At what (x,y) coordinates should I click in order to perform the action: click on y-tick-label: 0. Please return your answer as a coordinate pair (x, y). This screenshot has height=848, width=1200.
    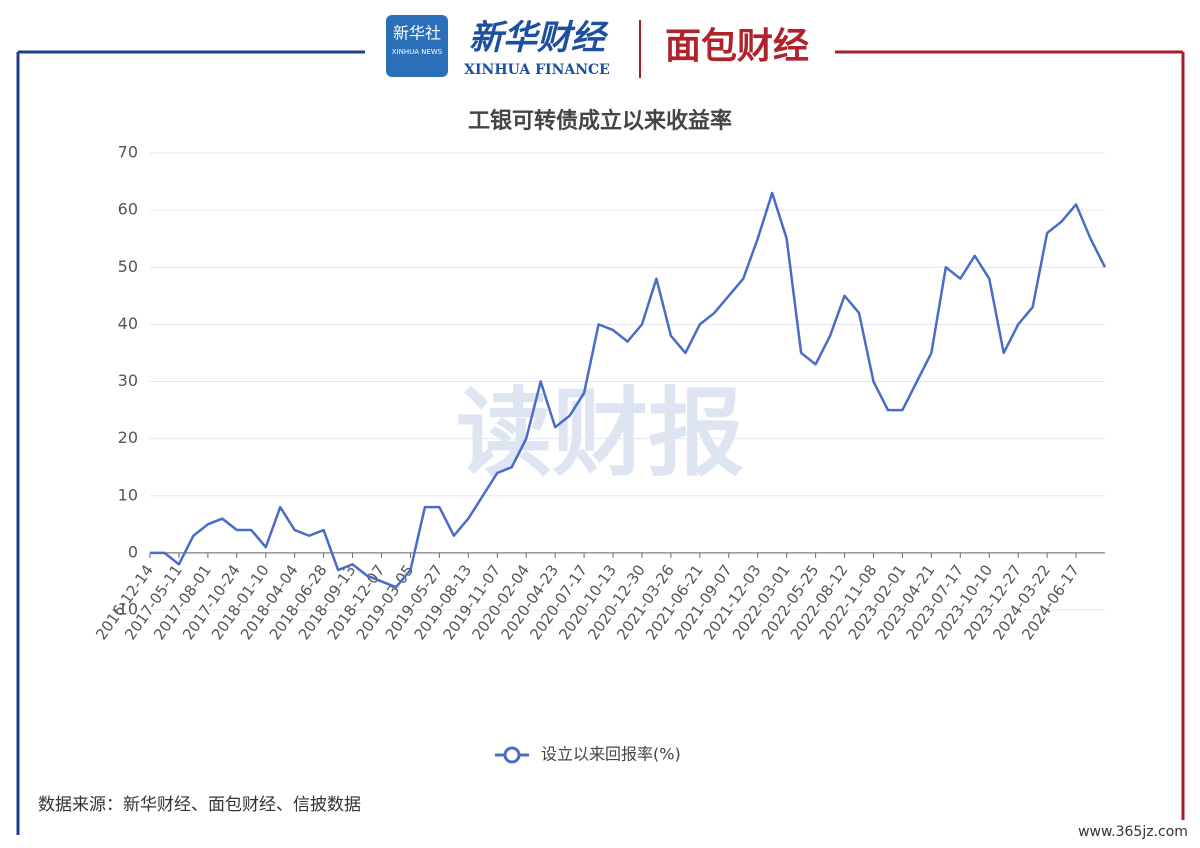
    Looking at the image, I should click on (133, 551).